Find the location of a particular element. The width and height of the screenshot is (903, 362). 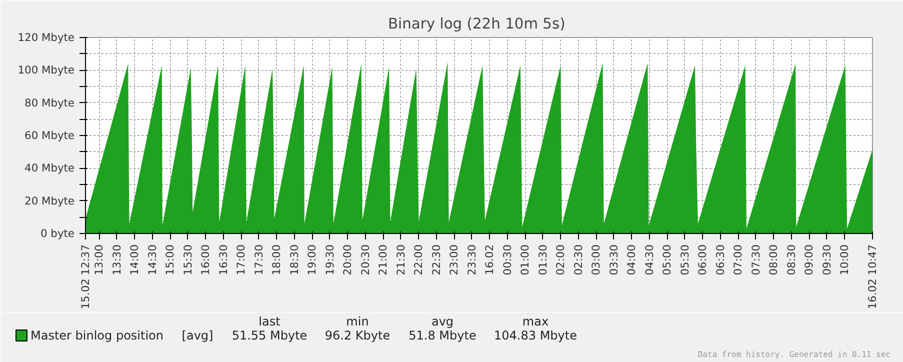

x-tick-label: 14:30 is located at coordinates (152, 260).